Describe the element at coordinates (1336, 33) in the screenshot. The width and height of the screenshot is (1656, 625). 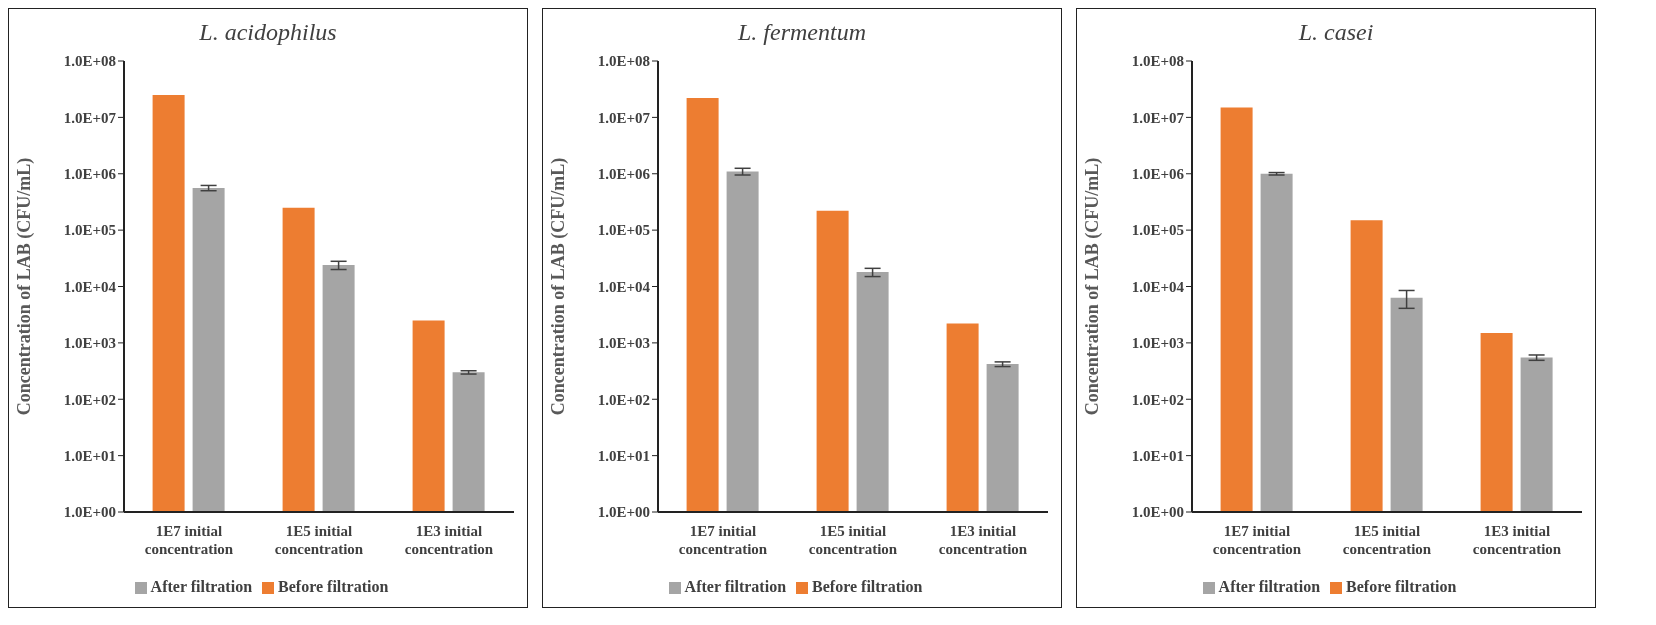
I see `chart-title: L. casei` at that location.